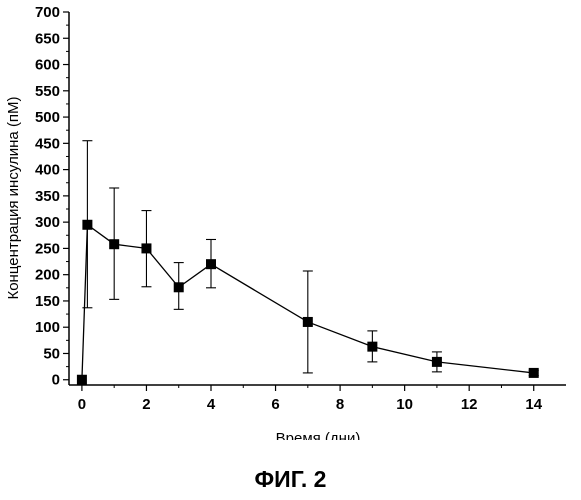 The image size is (581, 500). Describe the element at coordinates (47, 143) in the screenshot. I see `y-tick-label: 450` at that location.